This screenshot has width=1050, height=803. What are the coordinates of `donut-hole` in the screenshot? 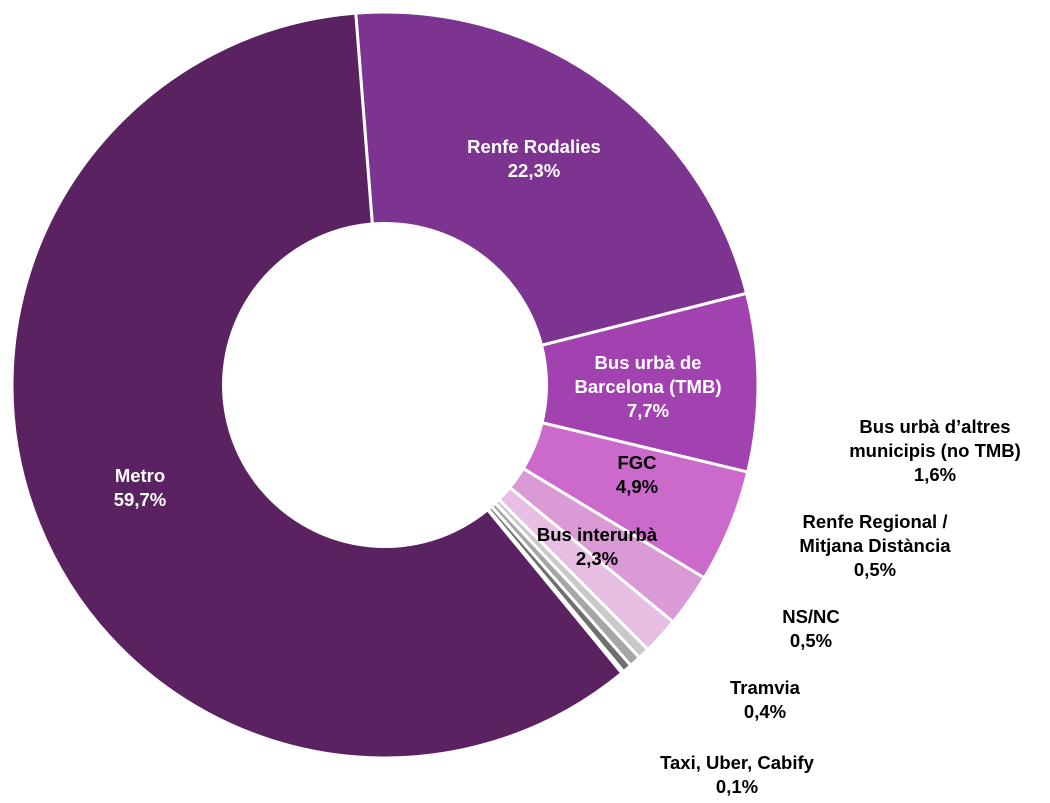 It's located at (385, 385).